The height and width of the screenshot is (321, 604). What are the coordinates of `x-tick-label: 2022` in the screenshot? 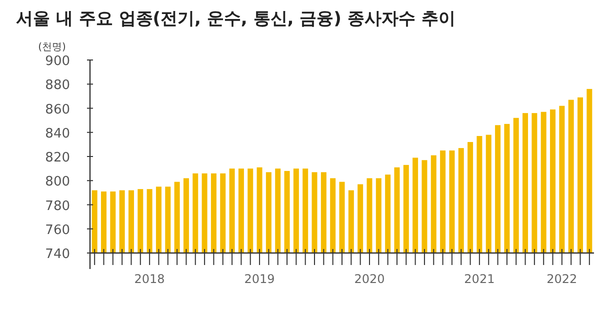 It's located at (562, 279).